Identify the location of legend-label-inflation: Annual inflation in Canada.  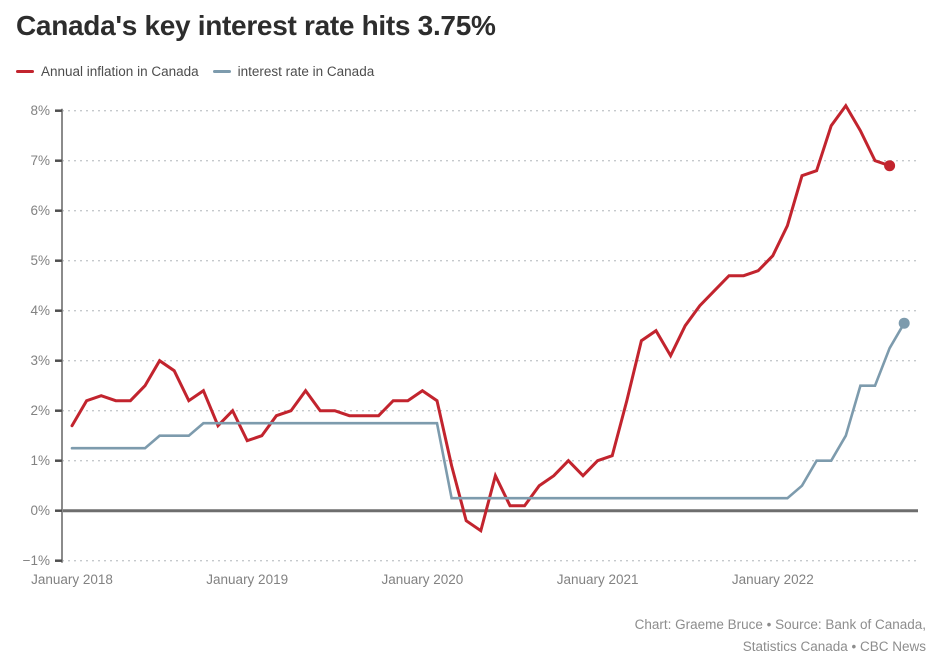
(120, 71).